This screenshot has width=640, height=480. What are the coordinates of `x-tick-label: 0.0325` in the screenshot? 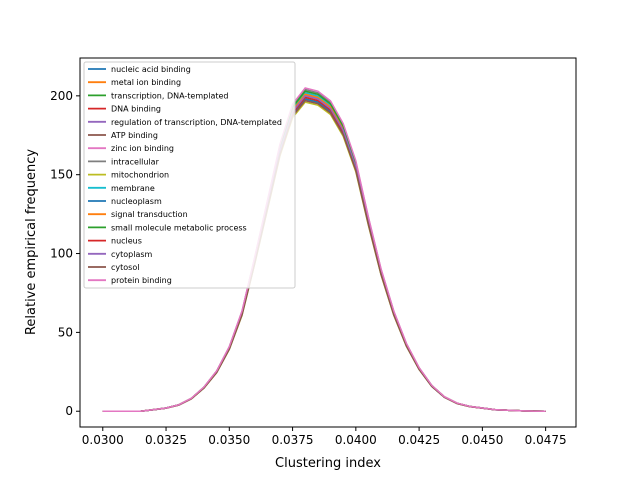 It's located at (166, 440).